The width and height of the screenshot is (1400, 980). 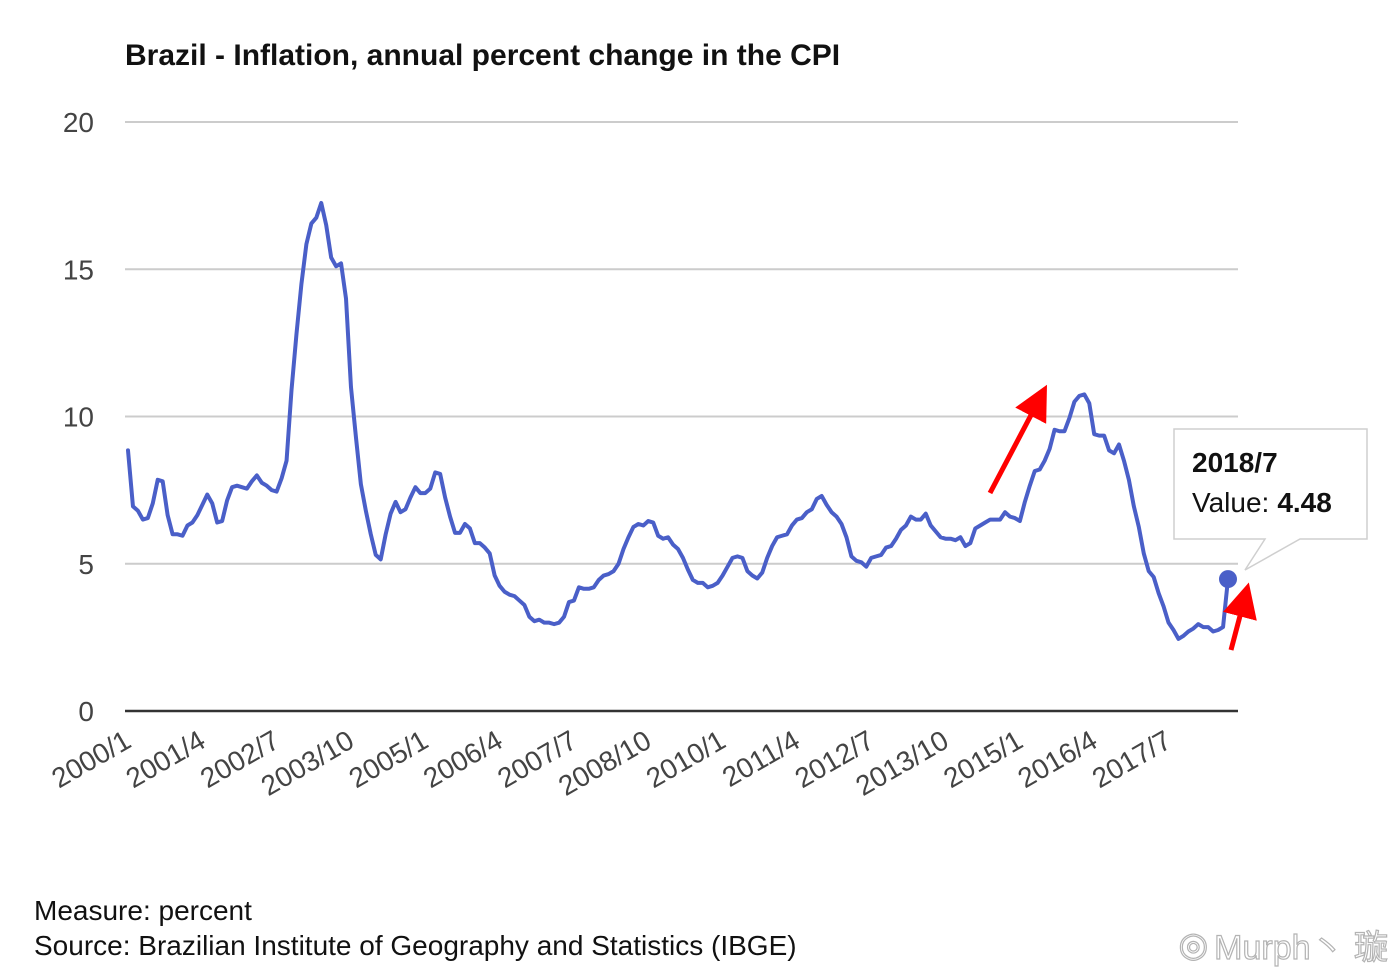 What do you see at coordinates (78, 269) in the screenshot?
I see `y-tick-label: 15` at bounding box center [78, 269].